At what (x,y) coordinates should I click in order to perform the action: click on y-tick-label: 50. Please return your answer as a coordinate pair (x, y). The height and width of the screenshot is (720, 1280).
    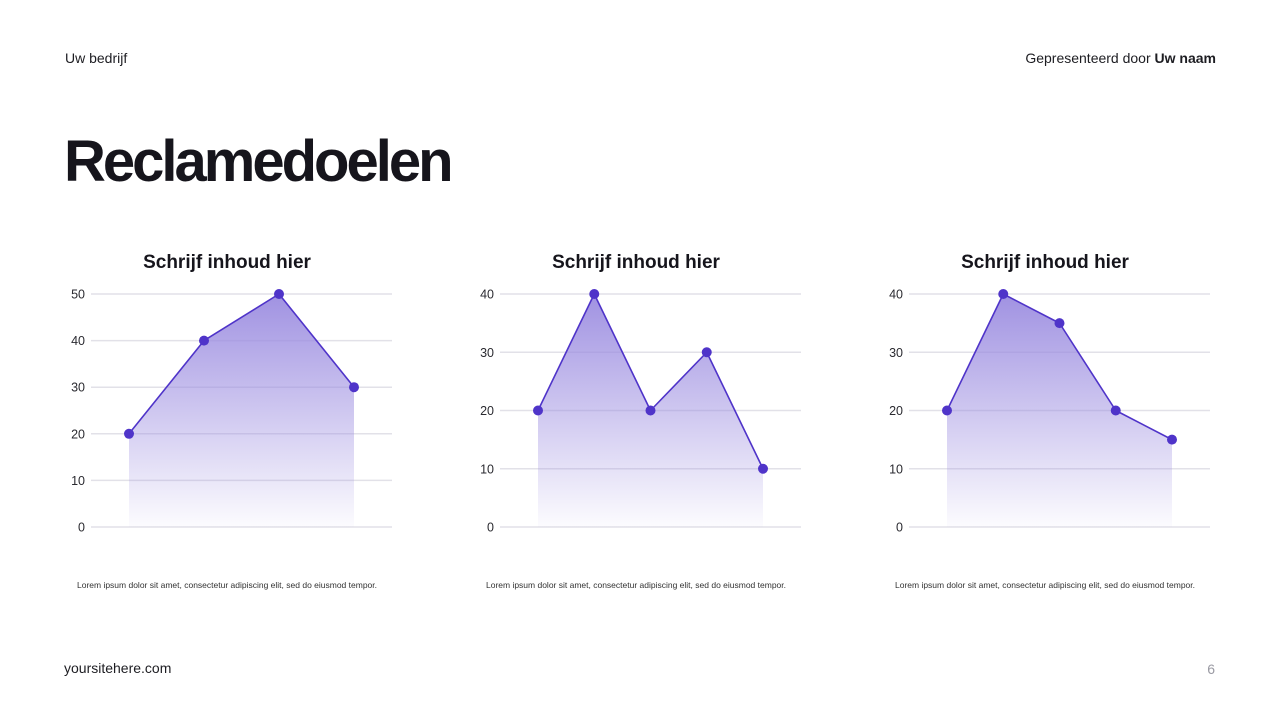
    Looking at the image, I should click on (78, 295).